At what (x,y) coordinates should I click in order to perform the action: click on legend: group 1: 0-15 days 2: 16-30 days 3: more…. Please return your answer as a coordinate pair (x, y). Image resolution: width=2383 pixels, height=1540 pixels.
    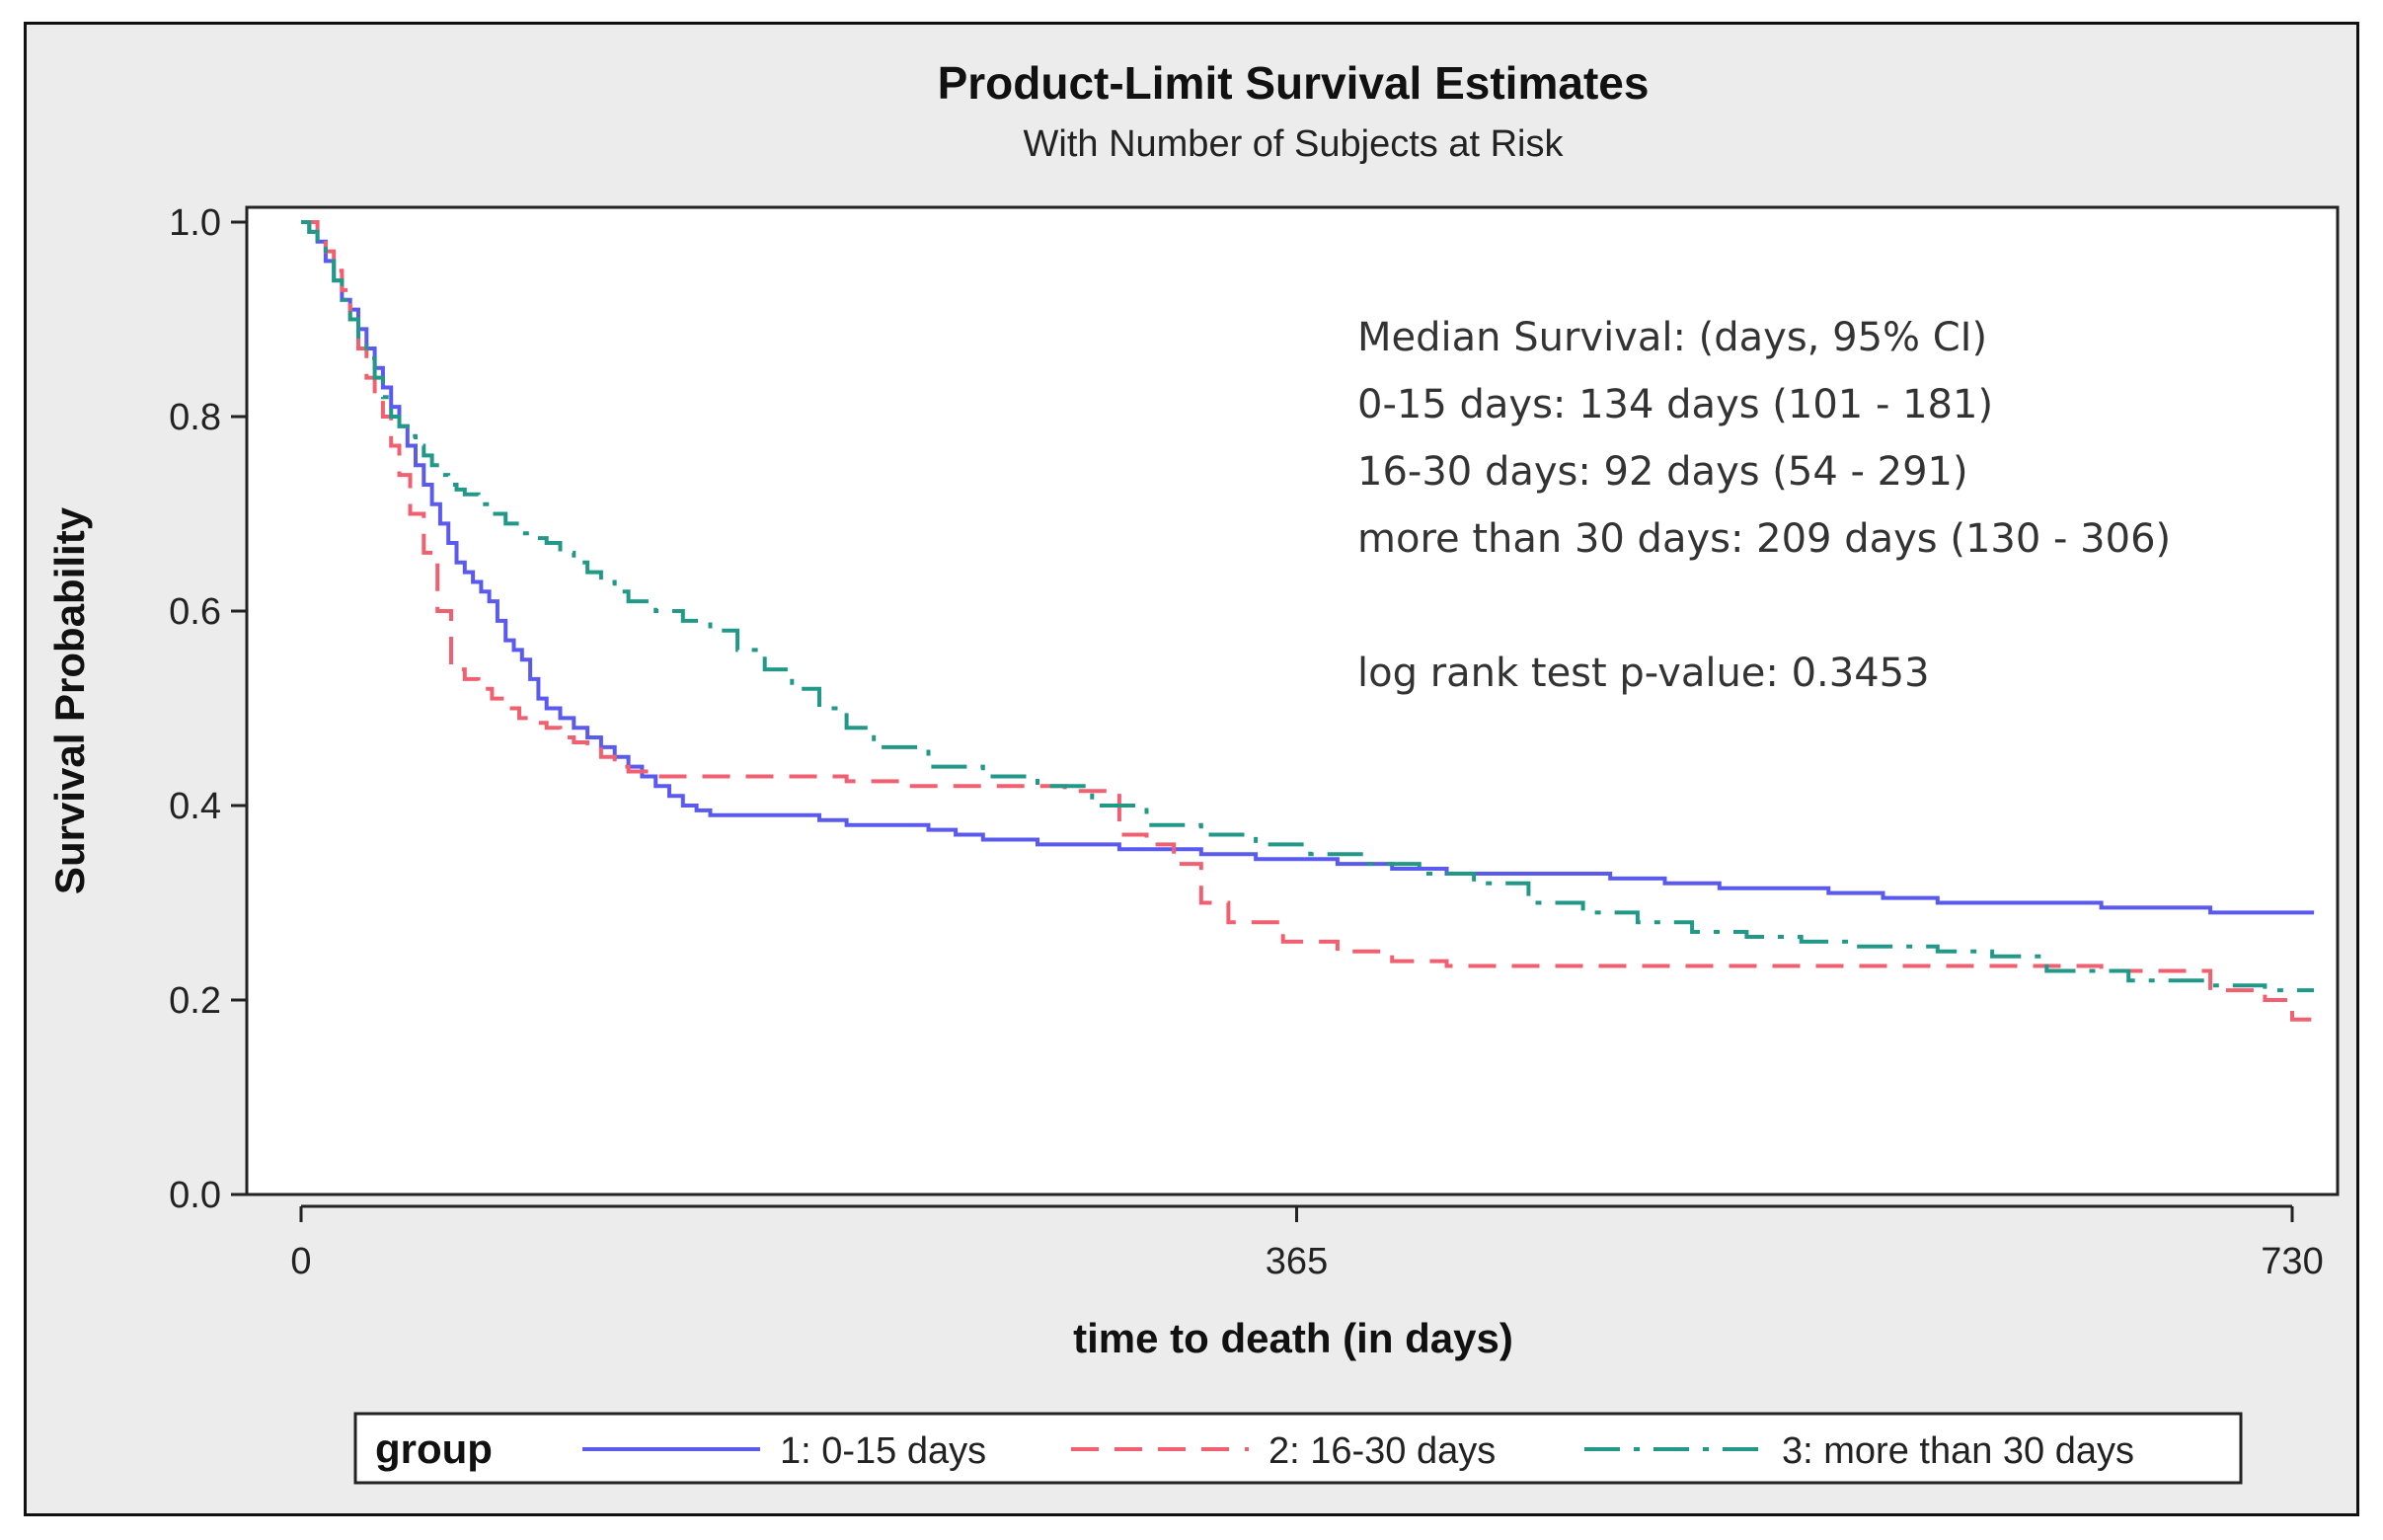
    Looking at the image, I should click on (1298, 1448).